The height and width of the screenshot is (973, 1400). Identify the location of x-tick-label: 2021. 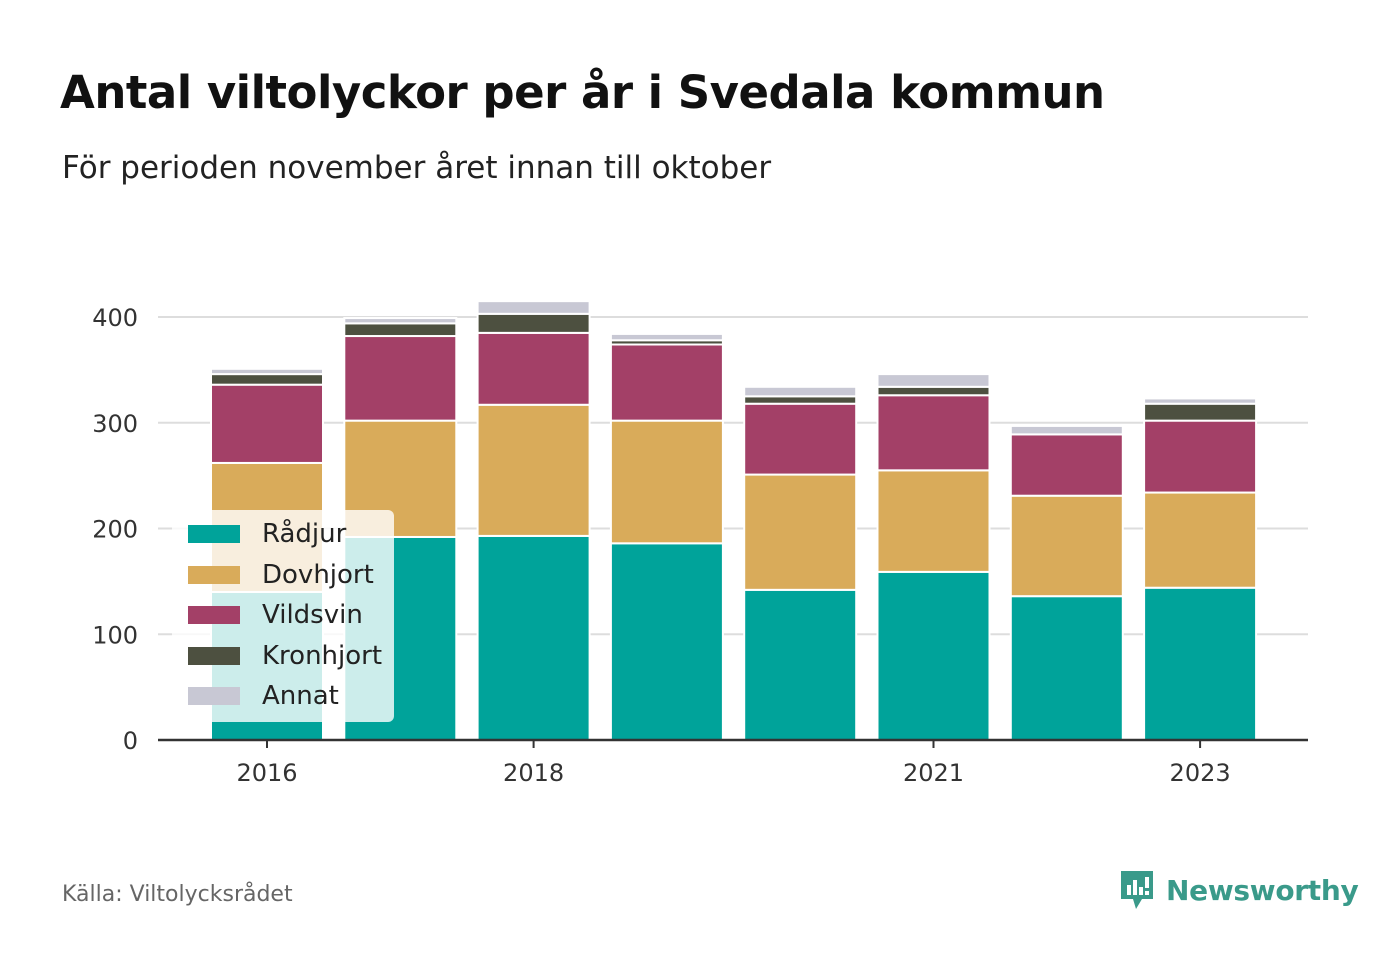
(933, 773).